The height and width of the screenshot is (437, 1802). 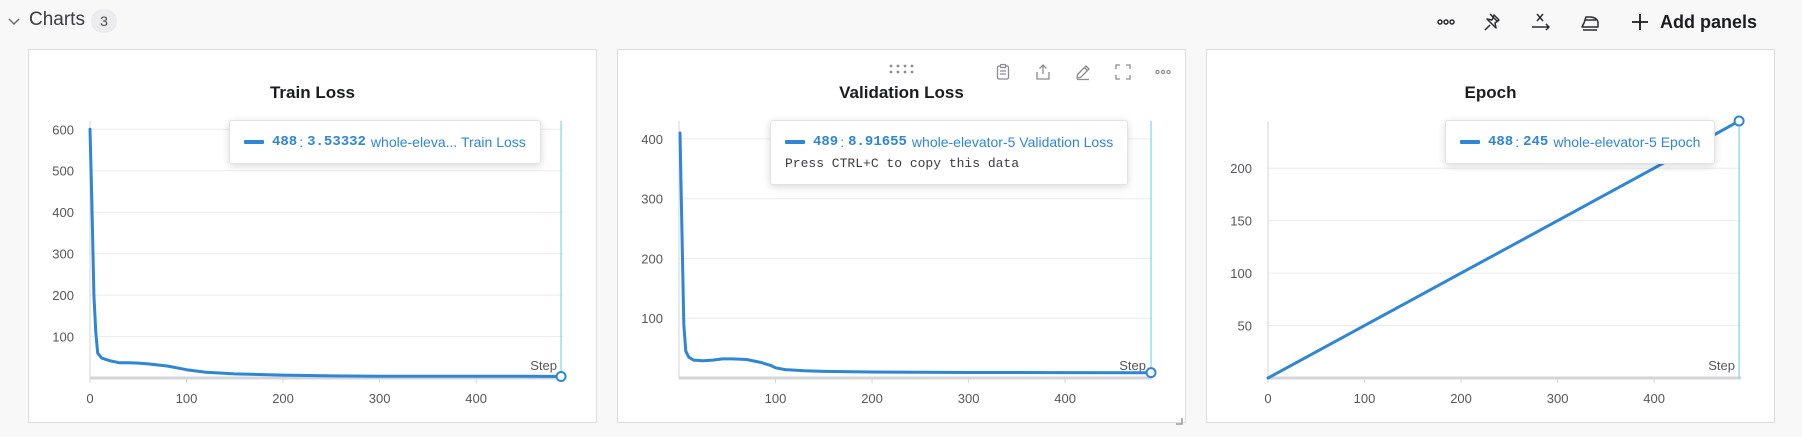 I want to click on collapse-toggle, so click(x=14, y=21).